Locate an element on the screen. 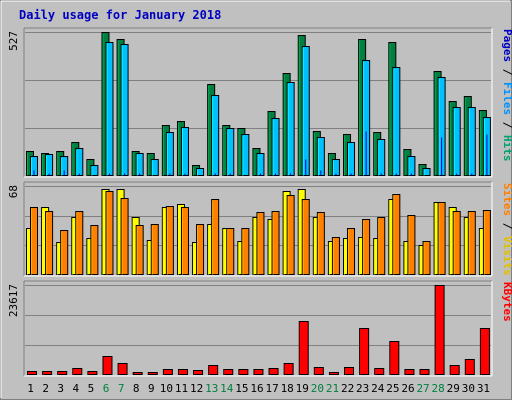 The width and height of the screenshot is (512, 400). x-tick-label-day-27: 27 is located at coordinates (422, 388).